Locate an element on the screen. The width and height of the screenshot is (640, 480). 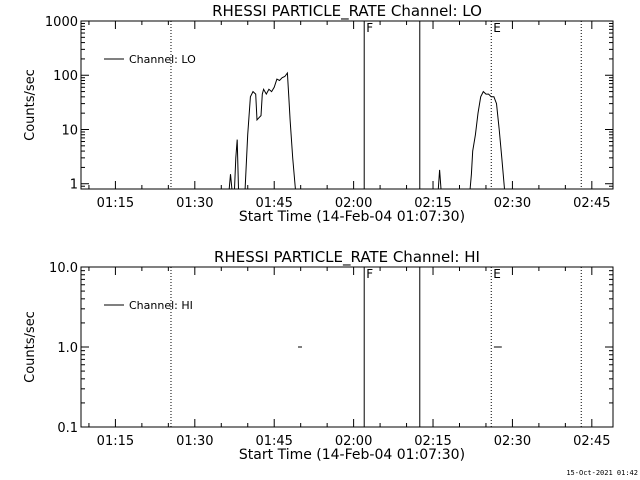
legend-label: Channel: LO is located at coordinates (162, 59).